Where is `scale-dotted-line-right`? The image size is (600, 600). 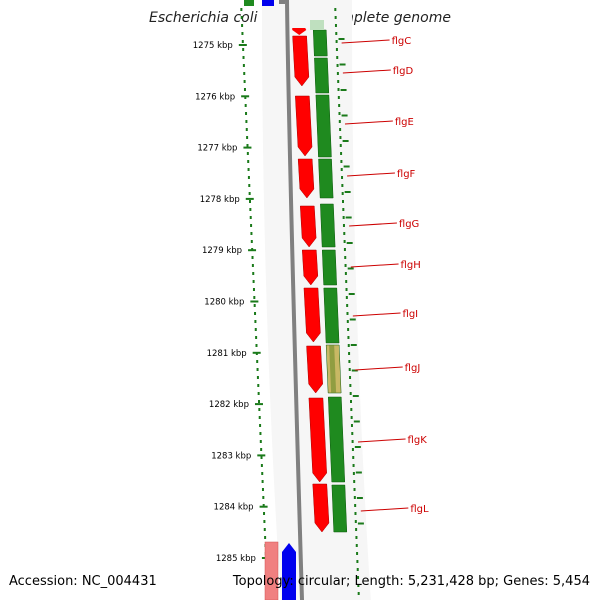
scale-dotted-line-right is located at coordinates (347, 301).